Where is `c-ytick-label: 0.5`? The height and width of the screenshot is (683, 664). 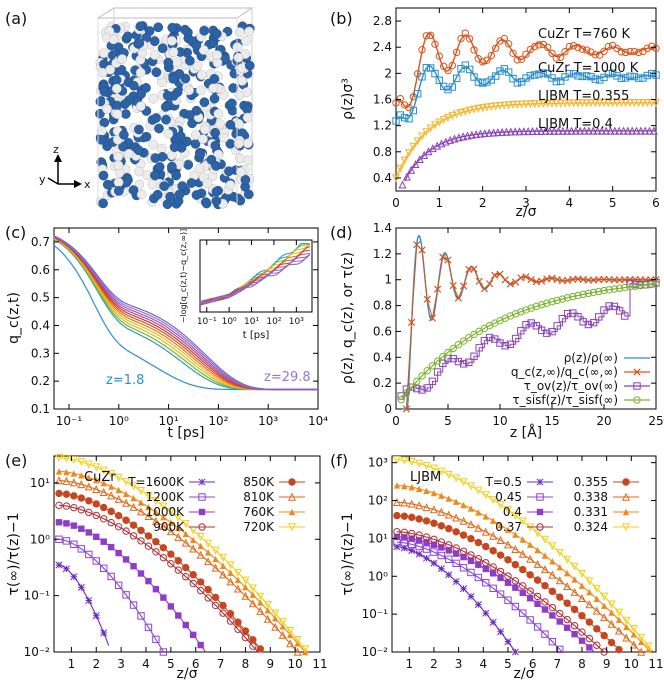
c-ytick-label: 0.5 is located at coordinates (40, 298).